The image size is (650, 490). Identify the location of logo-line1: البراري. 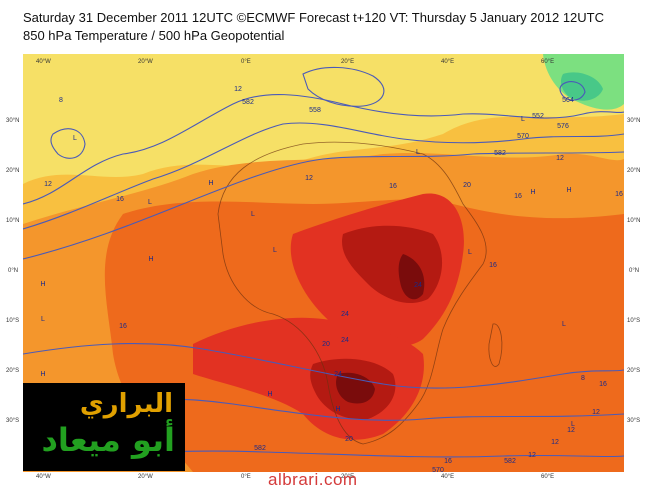
(126, 404).